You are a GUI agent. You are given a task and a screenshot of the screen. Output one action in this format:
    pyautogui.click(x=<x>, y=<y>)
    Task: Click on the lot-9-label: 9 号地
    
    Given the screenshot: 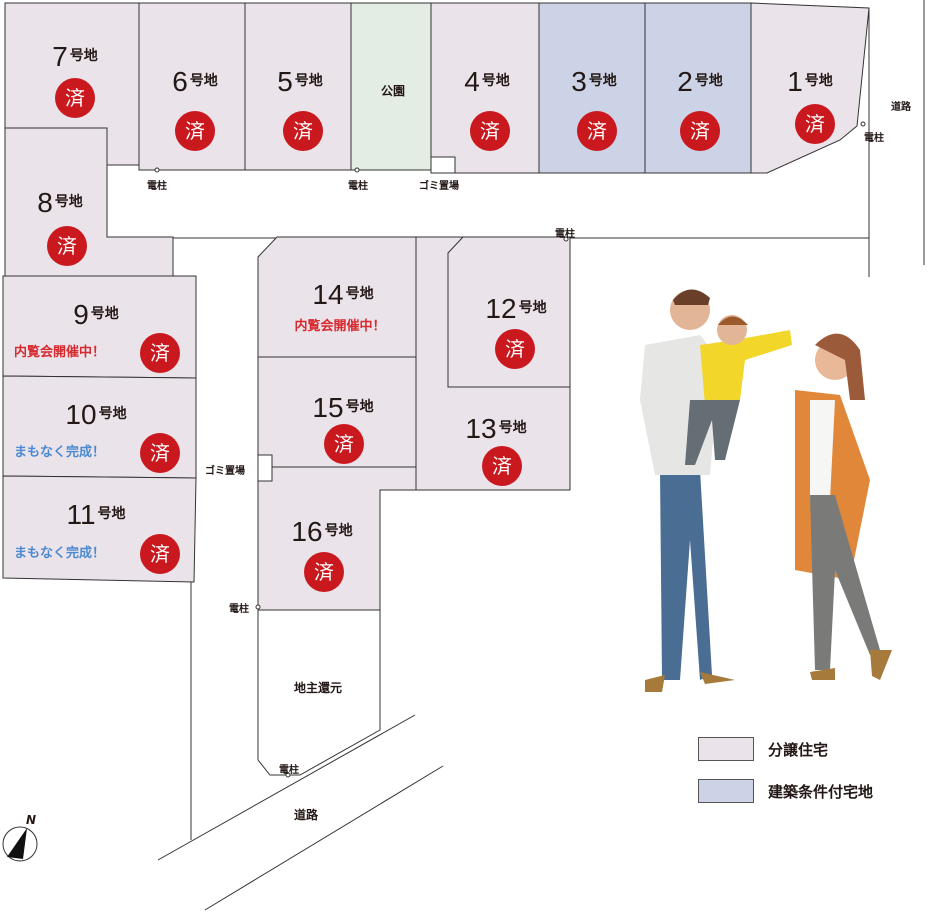 What is the action you would take?
    pyautogui.click(x=96, y=315)
    